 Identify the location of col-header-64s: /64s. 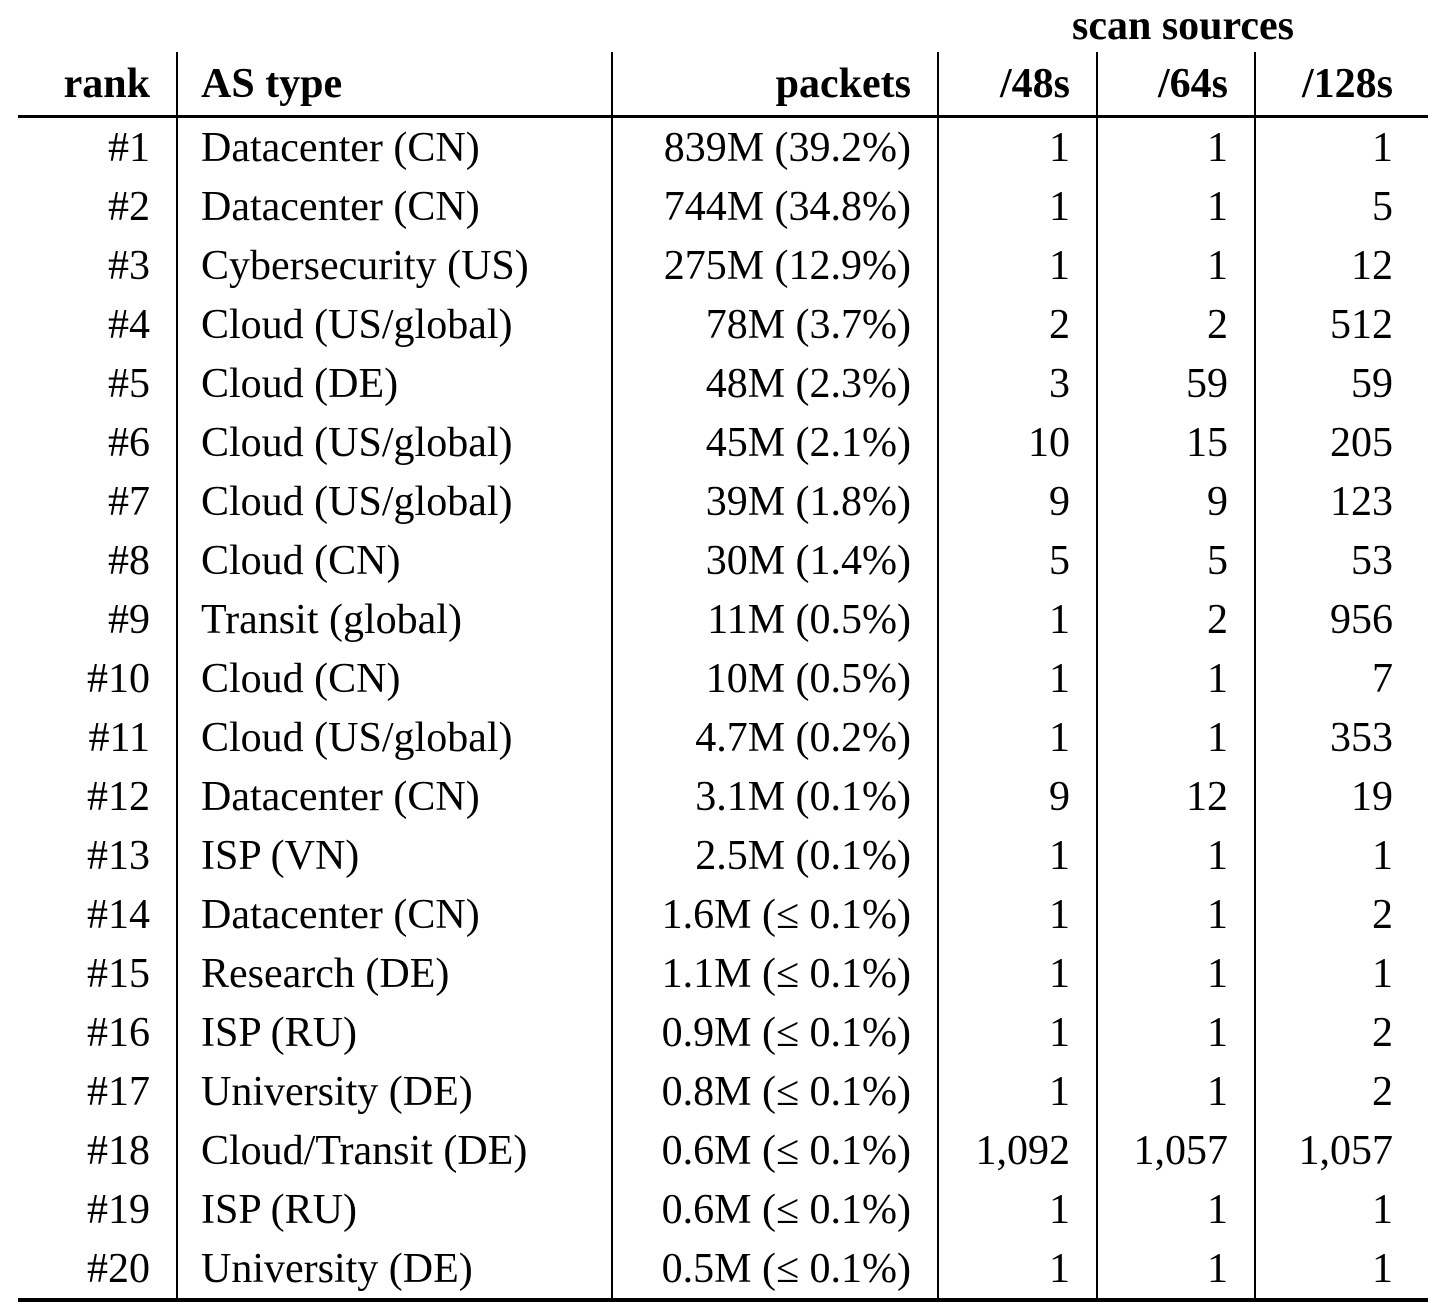
(1176, 85).